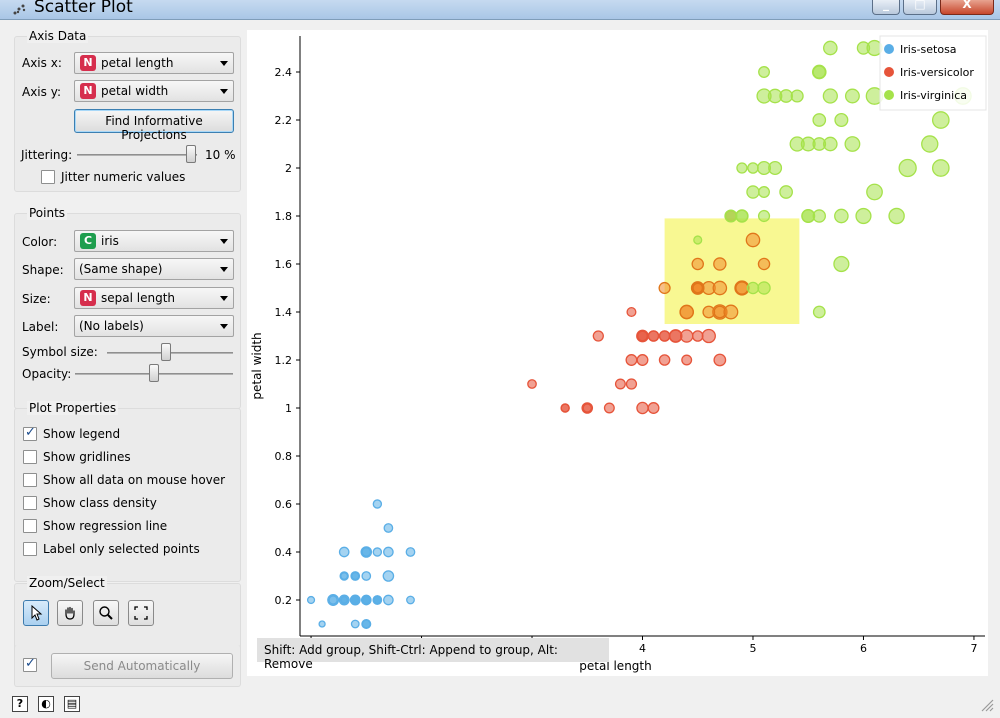 The image size is (1000, 718). I want to click on jittering-slider-handle, so click(191, 154).